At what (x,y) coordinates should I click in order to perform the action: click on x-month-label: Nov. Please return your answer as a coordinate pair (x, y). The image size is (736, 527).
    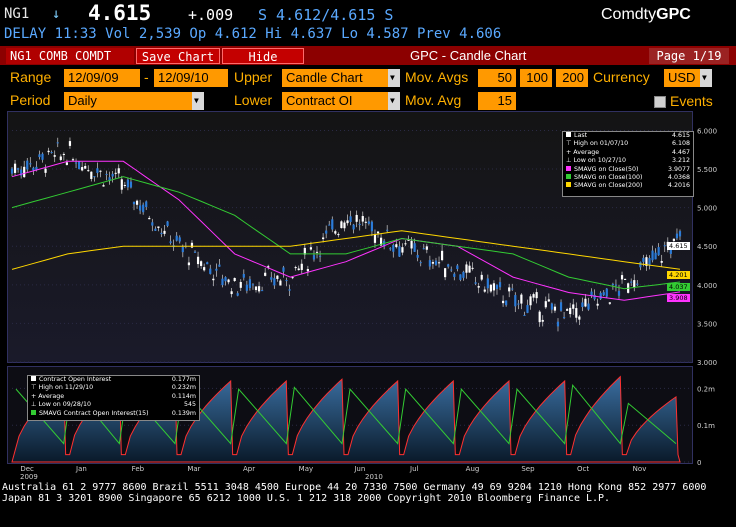
    Looking at the image, I should click on (640, 469).